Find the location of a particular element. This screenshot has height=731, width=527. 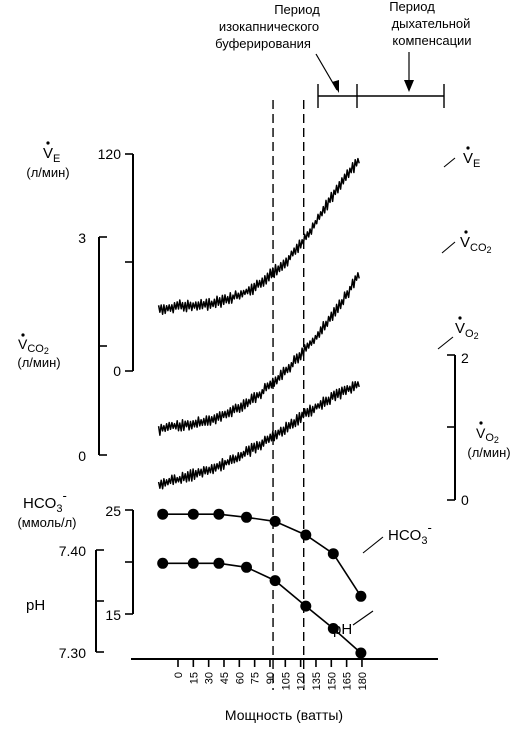

ph-line is located at coordinates (262, 608).